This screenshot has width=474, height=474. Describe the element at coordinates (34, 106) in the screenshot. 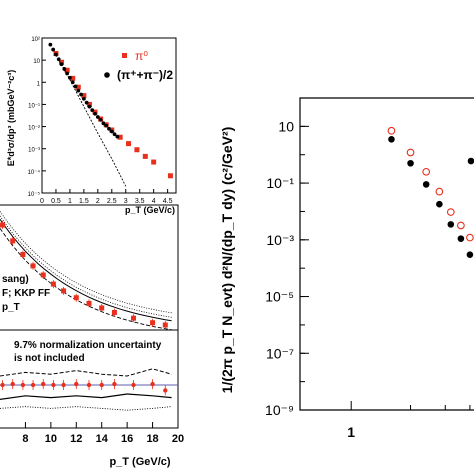

I see `inset-y-tick-label: 10⁻¹` at that location.